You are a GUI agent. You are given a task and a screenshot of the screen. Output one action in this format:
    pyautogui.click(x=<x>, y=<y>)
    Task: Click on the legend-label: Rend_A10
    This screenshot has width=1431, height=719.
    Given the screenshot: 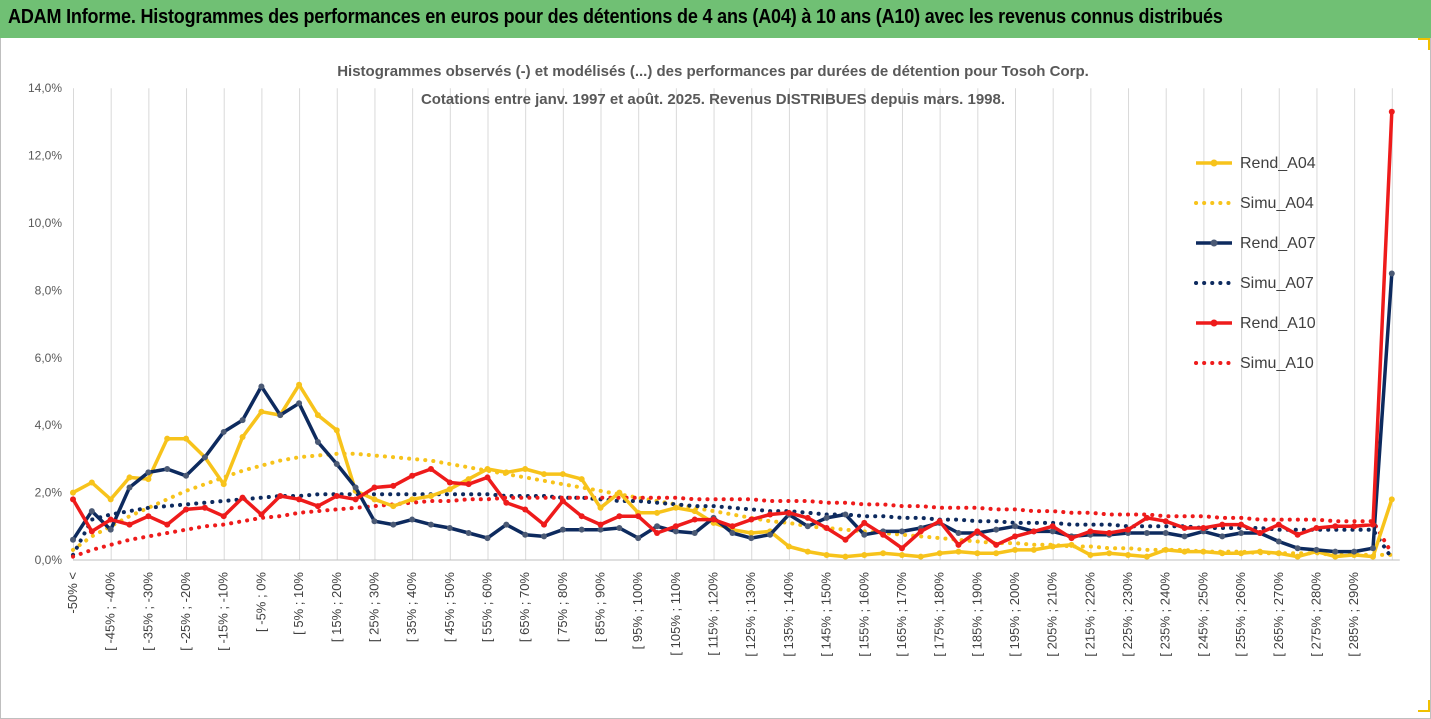 What is the action you would take?
    pyautogui.click(x=1278, y=323)
    